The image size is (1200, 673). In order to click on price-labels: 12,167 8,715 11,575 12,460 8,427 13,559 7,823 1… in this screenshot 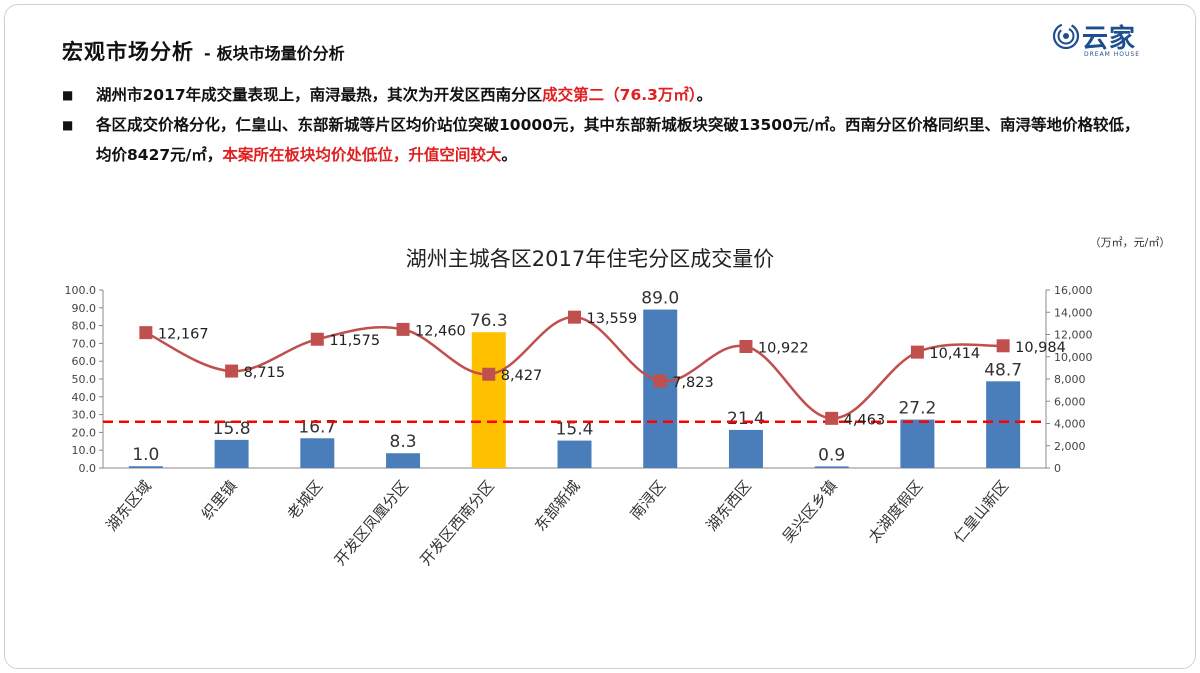, I will do `click(612, 369)`.